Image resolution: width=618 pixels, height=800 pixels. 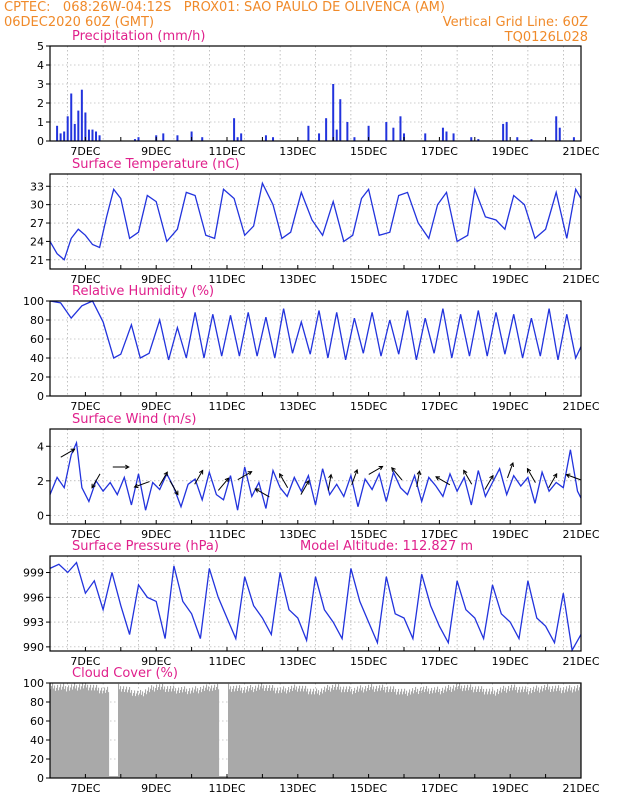 What do you see at coordinates (37, 740) in the screenshot?
I see `y-tick-label: 40` at bounding box center [37, 740].